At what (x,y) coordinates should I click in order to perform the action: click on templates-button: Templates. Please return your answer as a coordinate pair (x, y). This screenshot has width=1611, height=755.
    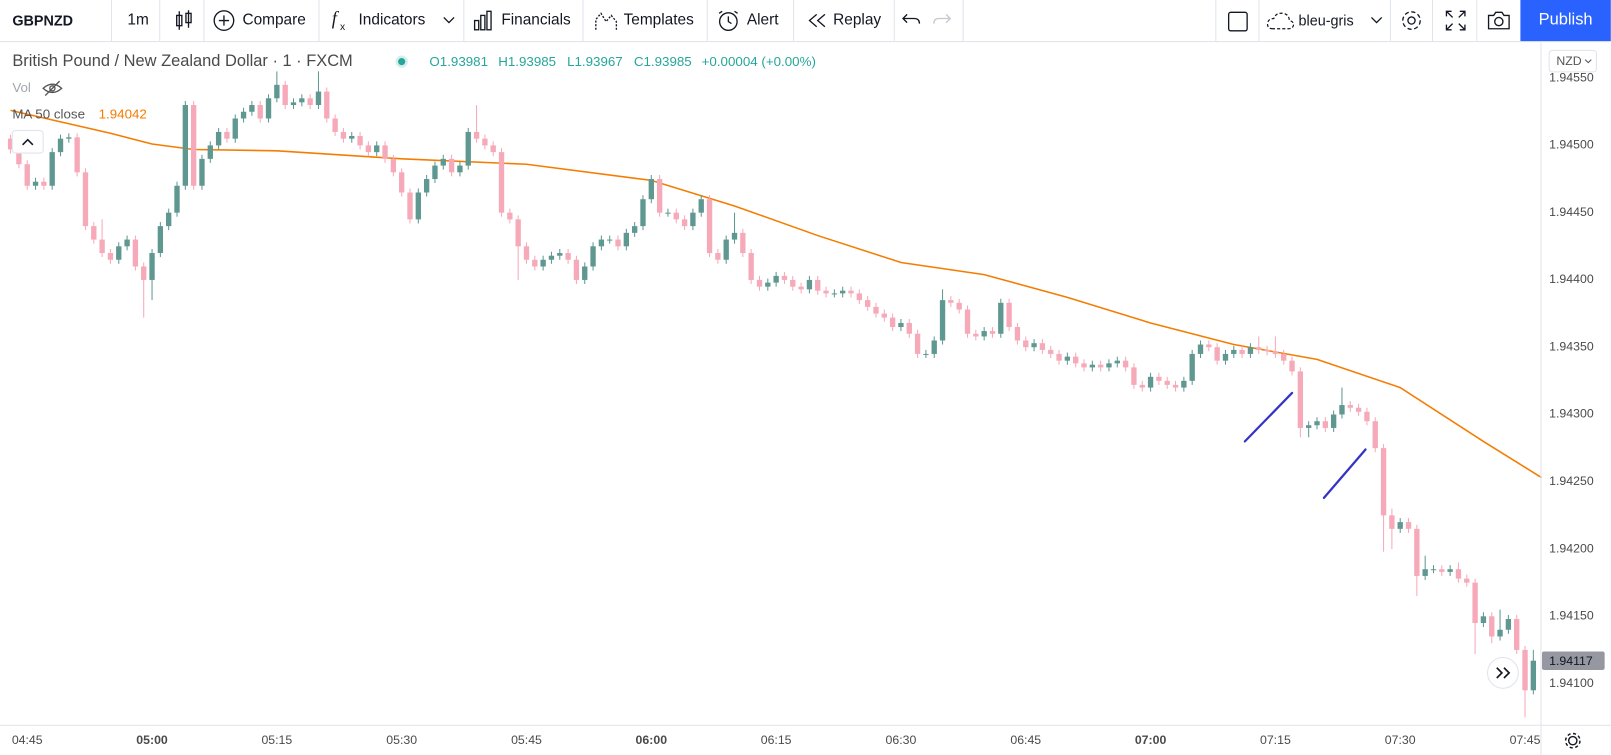
    Looking at the image, I should click on (658, 20).